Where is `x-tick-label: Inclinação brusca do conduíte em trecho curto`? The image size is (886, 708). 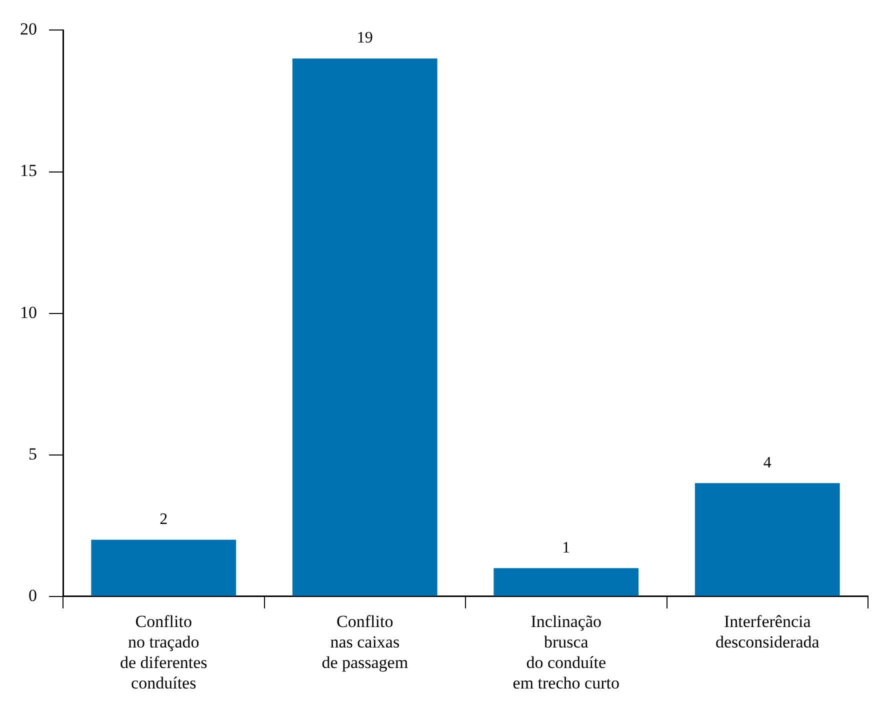
x-tick-label: Inclinação brusca do conduíte em trecho curto is located at coordinates (566, 652).